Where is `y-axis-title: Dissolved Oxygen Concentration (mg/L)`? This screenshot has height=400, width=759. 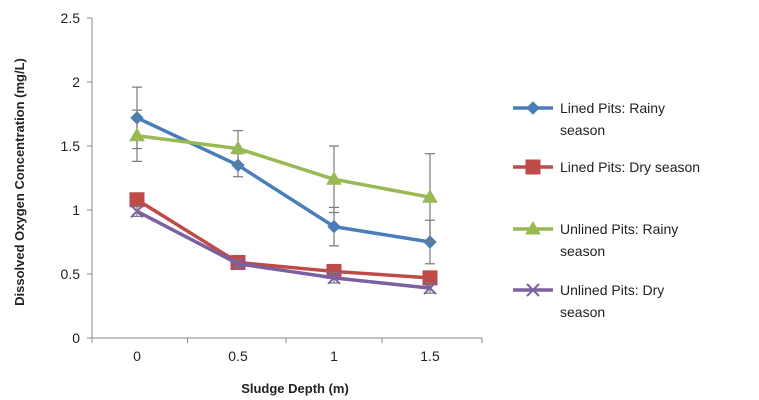
y-axis-title: Dissolved Oxygen Concentration (mg/L) is located at coordinates (19, 182).